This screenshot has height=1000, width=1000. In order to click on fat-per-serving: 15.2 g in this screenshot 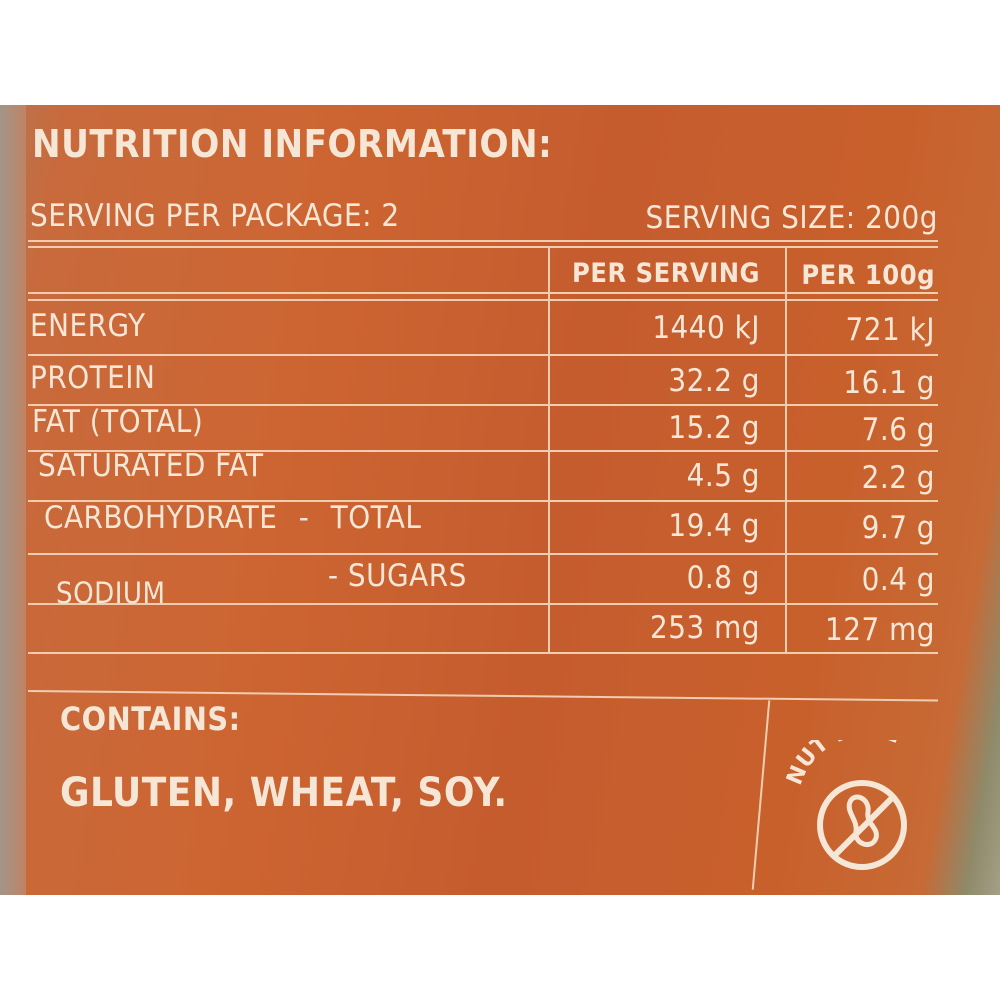, I will do `click(714, 428)`.